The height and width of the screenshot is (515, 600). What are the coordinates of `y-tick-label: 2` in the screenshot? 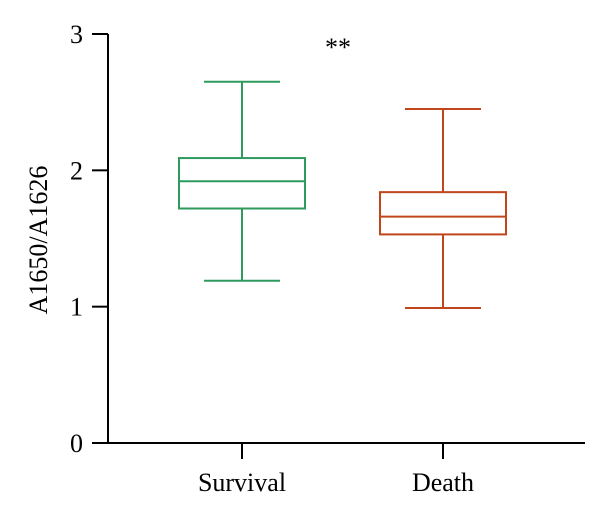 It's located at (76, 170).